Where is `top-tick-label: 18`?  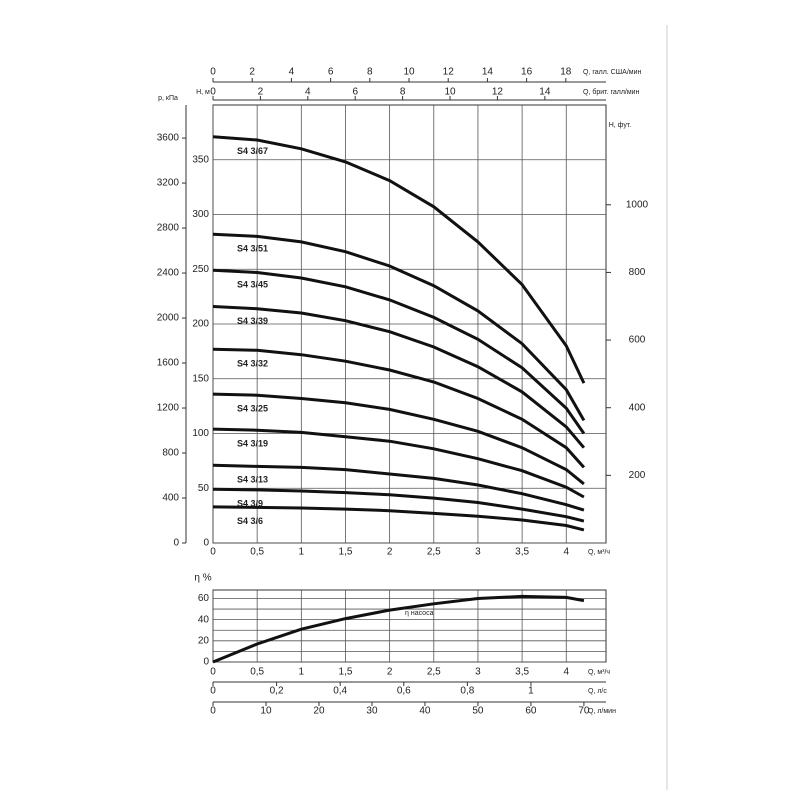
top-tick-label: 18 is located at coordinates (566, 72).